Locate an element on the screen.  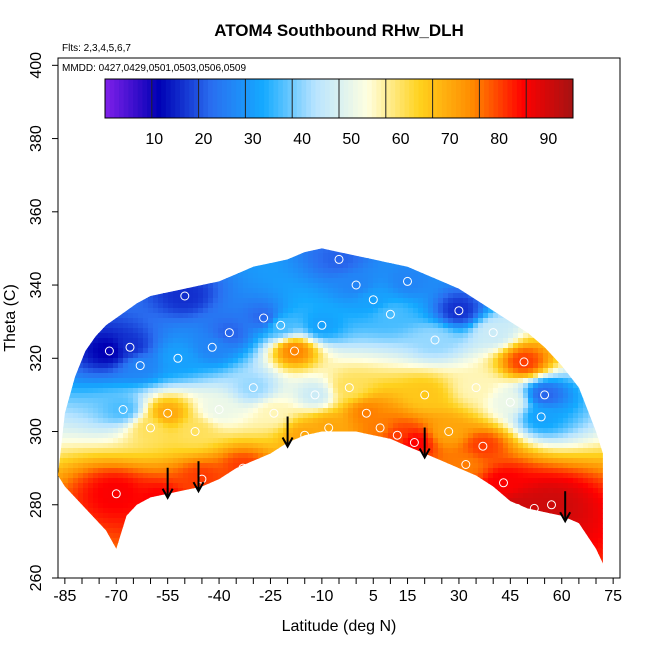
mmdd-note: MMDD: 0427,0429,0501,0503,0506,0509 is located at coordinates (154, 68).